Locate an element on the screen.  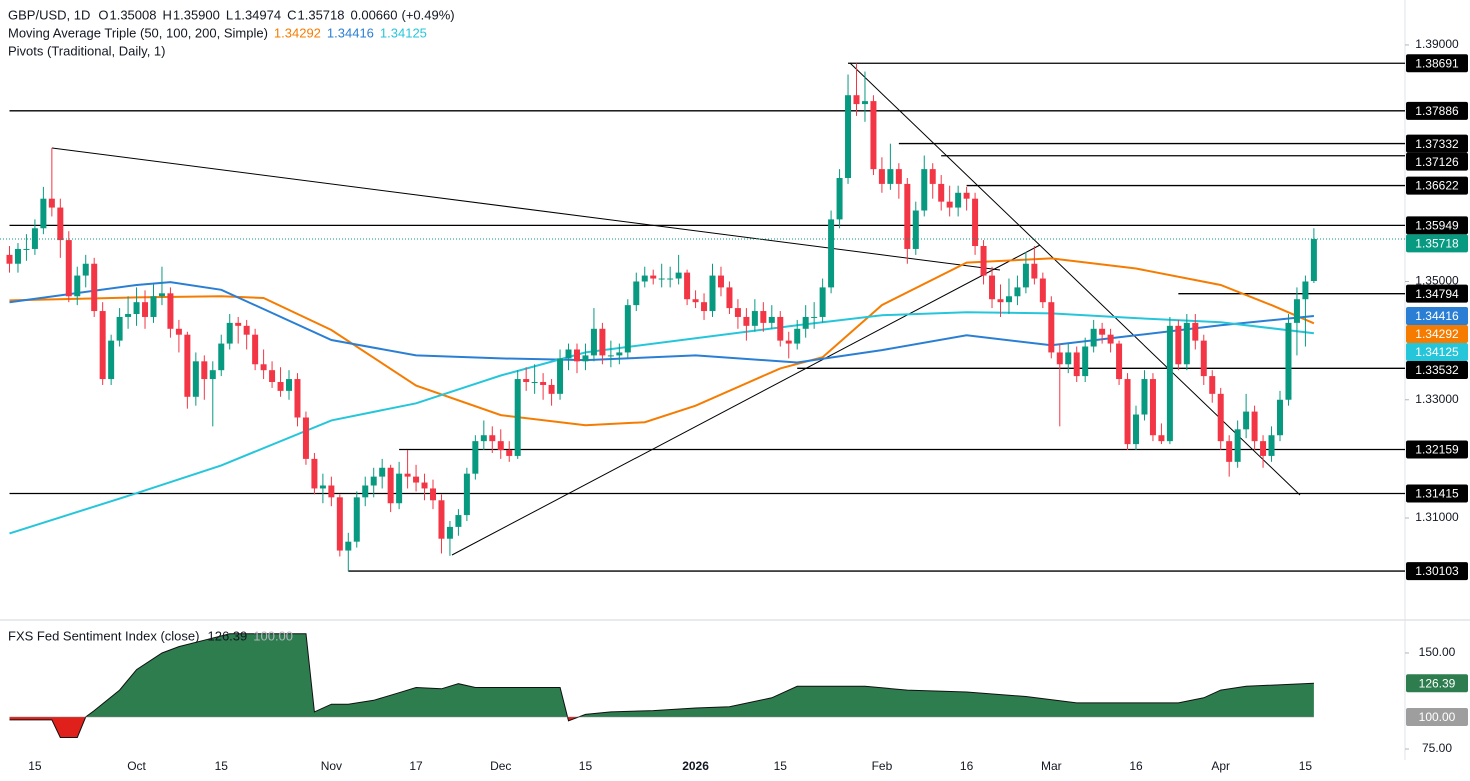
ma-value: 1.34292 is located at coordinates (297, 32).